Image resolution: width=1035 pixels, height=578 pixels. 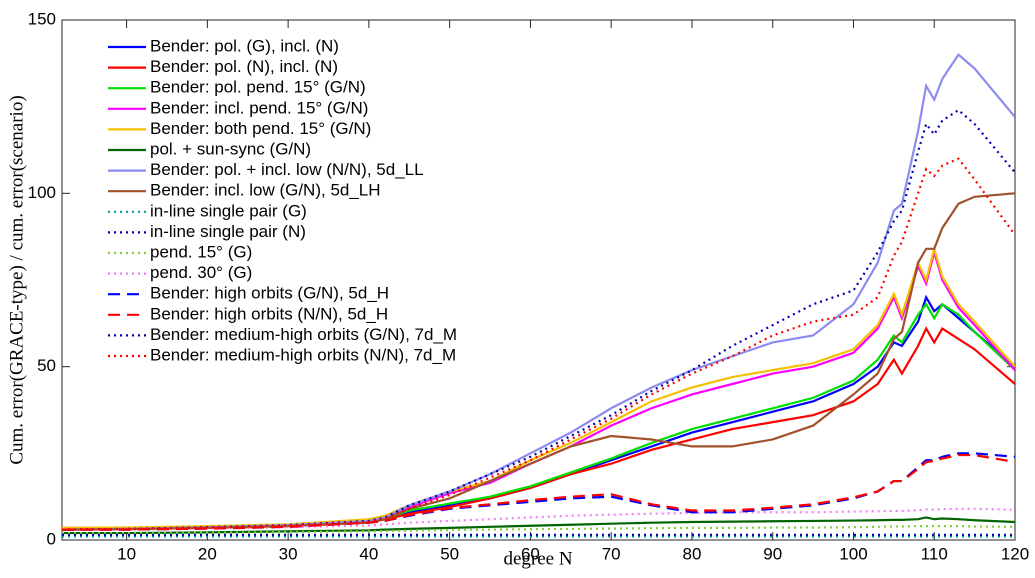 What do you see at coordinates (934, 553) in the screenshot?
I see `x-tick-label: 110` at bounding box center [934, 553].